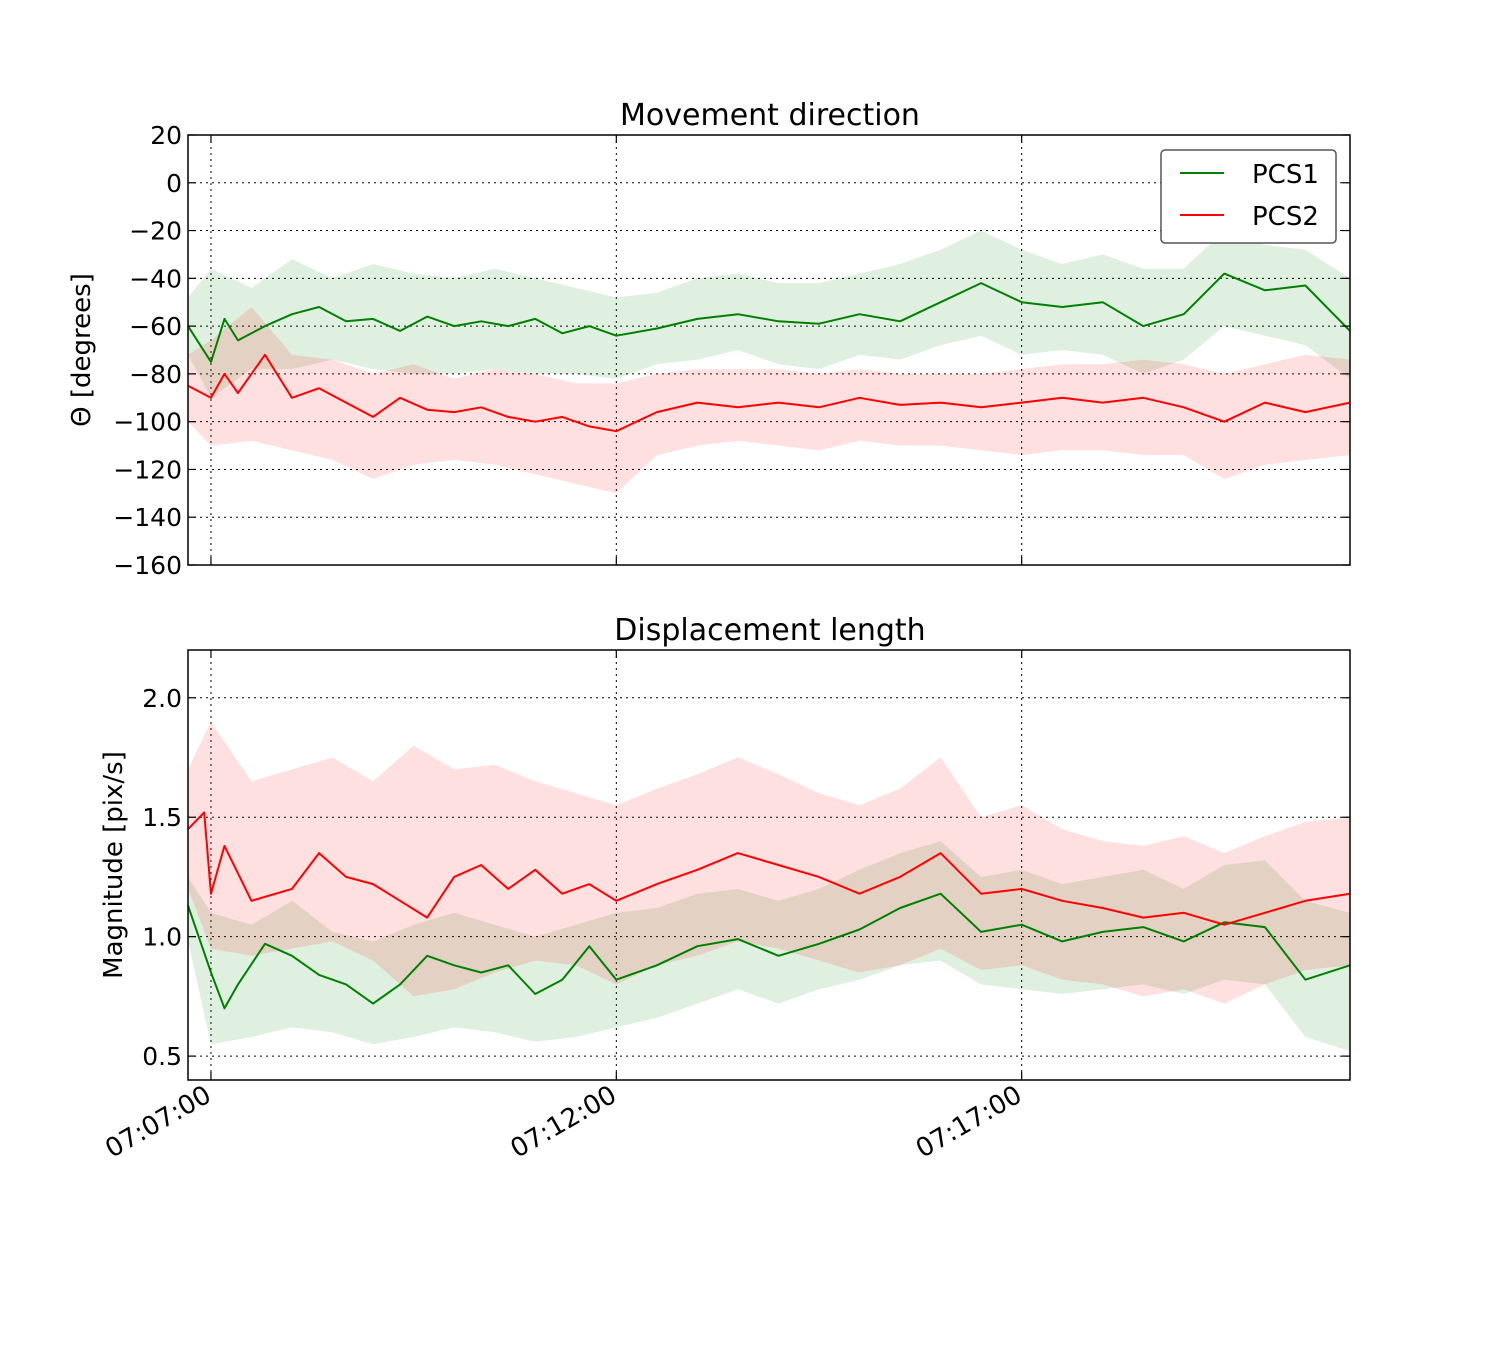  Describe the element at coordinates (147, 469) in the screenshot. I see `y-tick-label: −120` at that location.